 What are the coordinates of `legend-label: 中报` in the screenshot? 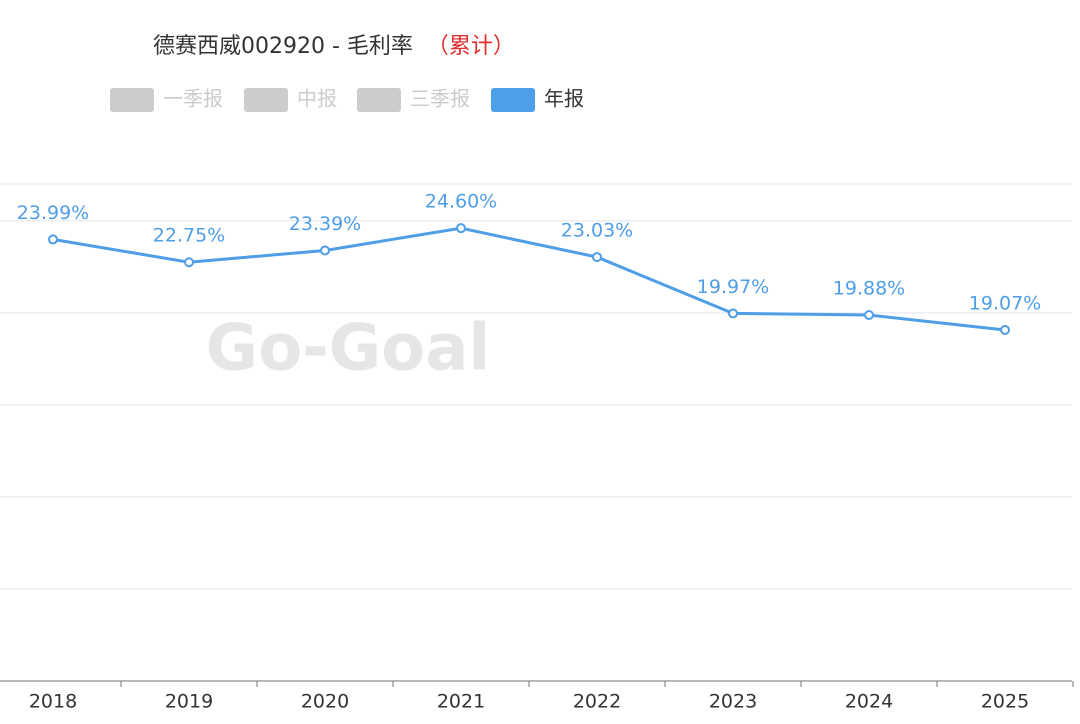 It's located at (317, 99).